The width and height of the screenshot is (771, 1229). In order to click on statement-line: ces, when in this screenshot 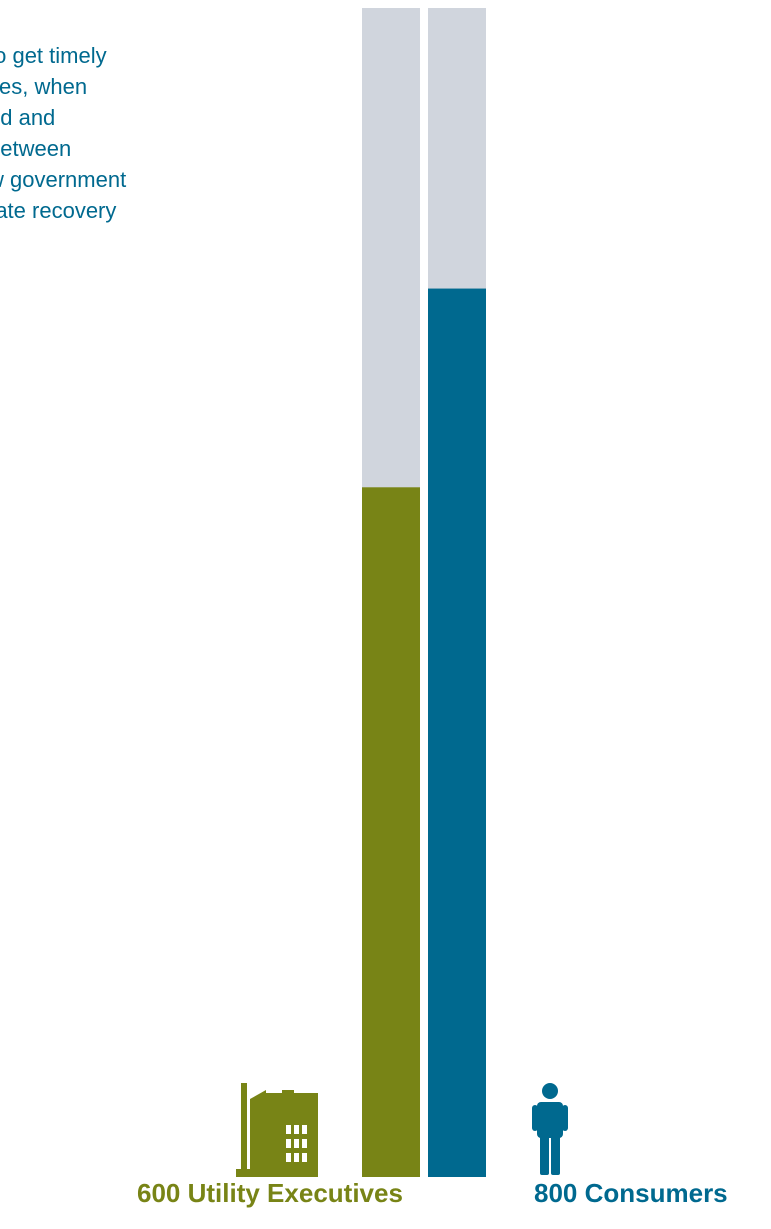, I will do `click(44, 86)`.